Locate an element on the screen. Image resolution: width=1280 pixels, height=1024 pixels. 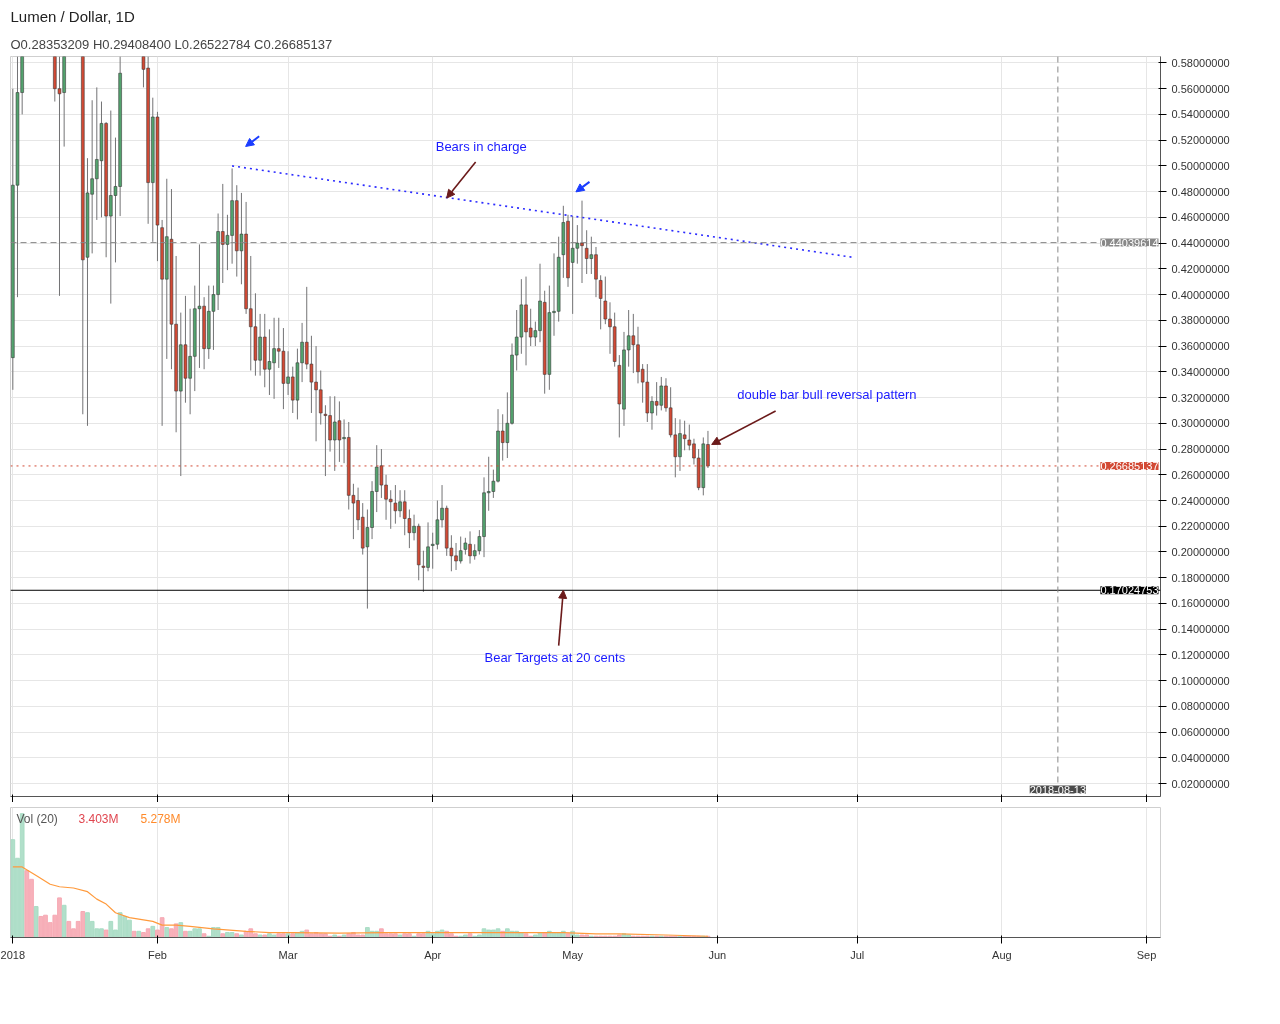
y-tick-label: 0.38000000 is located at coordinates (1200, 320).